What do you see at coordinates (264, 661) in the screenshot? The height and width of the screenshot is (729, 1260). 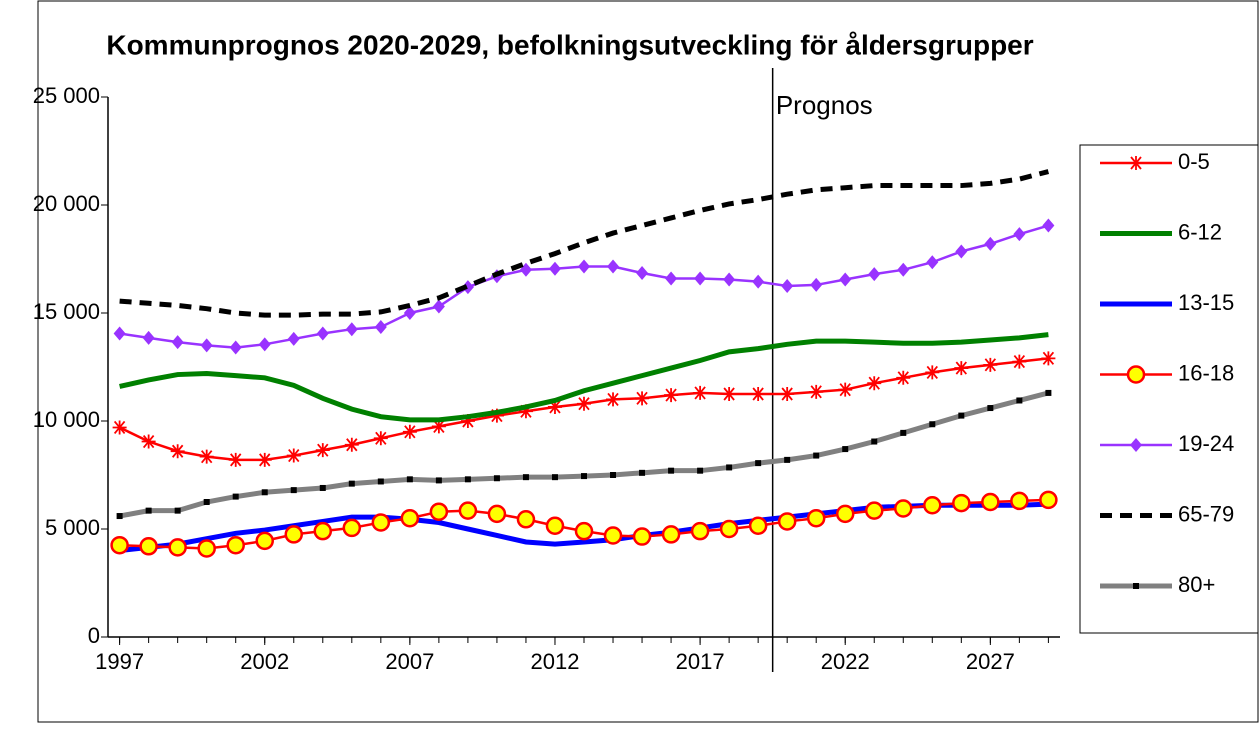 I see `x-tick-label: 2002` at bounding box center [264, 661].